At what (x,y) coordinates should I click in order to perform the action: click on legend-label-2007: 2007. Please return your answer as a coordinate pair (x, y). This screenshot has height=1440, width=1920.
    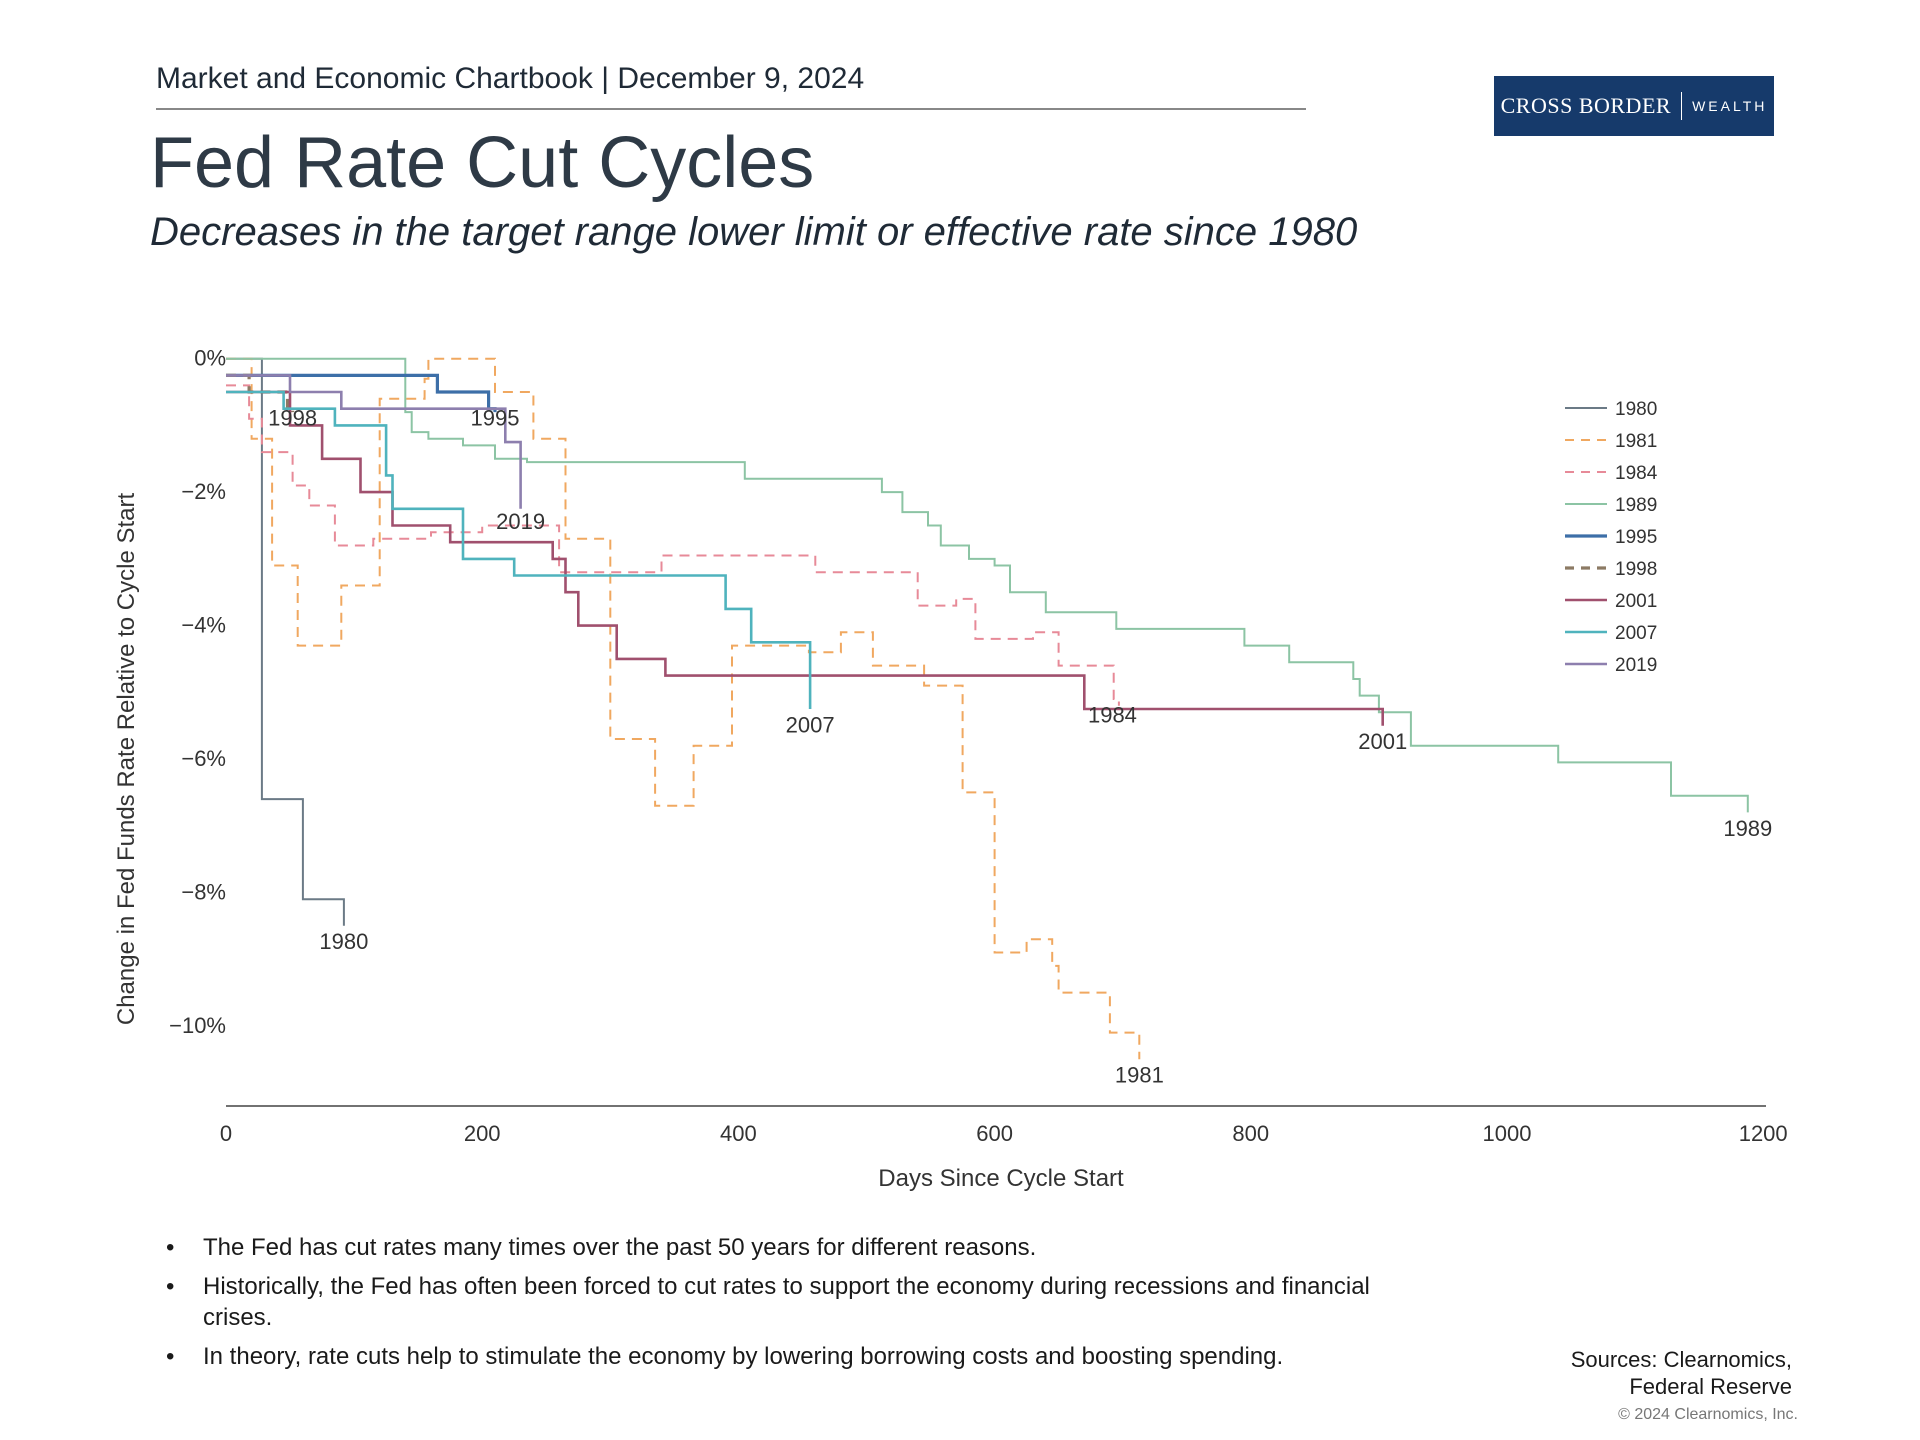
    Looking at the image, I should click on (1636, 633).